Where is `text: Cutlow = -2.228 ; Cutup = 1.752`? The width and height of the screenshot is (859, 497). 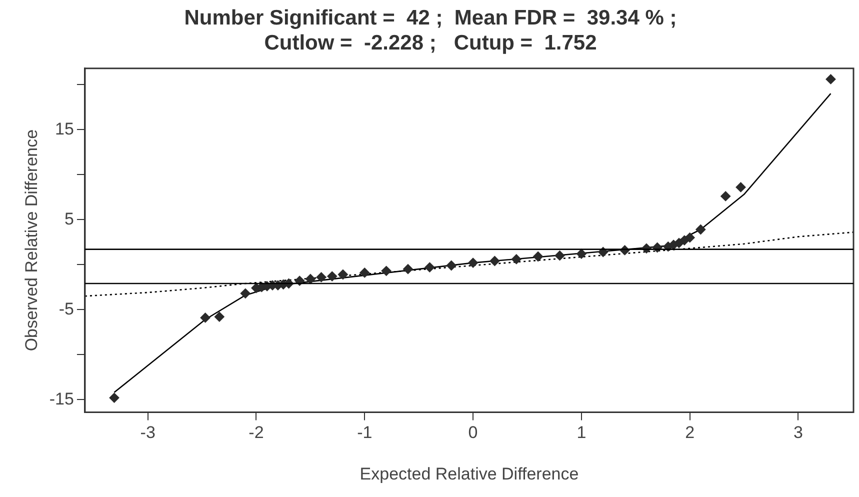
text: Cutlow = -2.228 ; Cutup = 1.752 is located at coordinates (430, 43).